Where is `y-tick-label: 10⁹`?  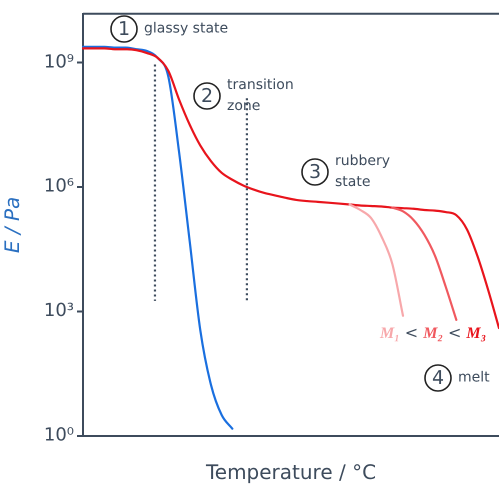 y-tick-label: 10⁹ is located at coordinates (59, 61).